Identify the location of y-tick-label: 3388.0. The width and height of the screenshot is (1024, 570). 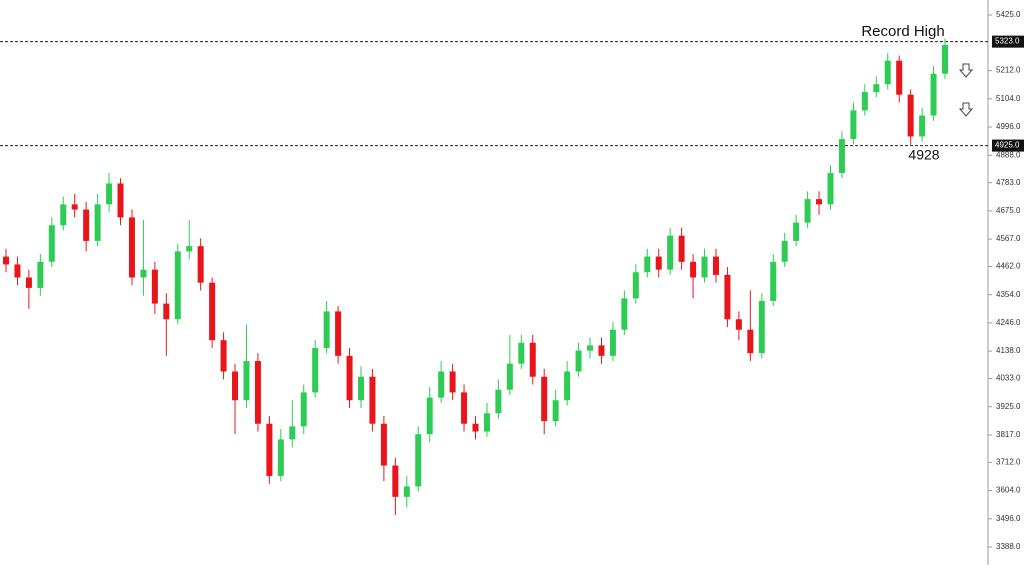
(1008, 546).